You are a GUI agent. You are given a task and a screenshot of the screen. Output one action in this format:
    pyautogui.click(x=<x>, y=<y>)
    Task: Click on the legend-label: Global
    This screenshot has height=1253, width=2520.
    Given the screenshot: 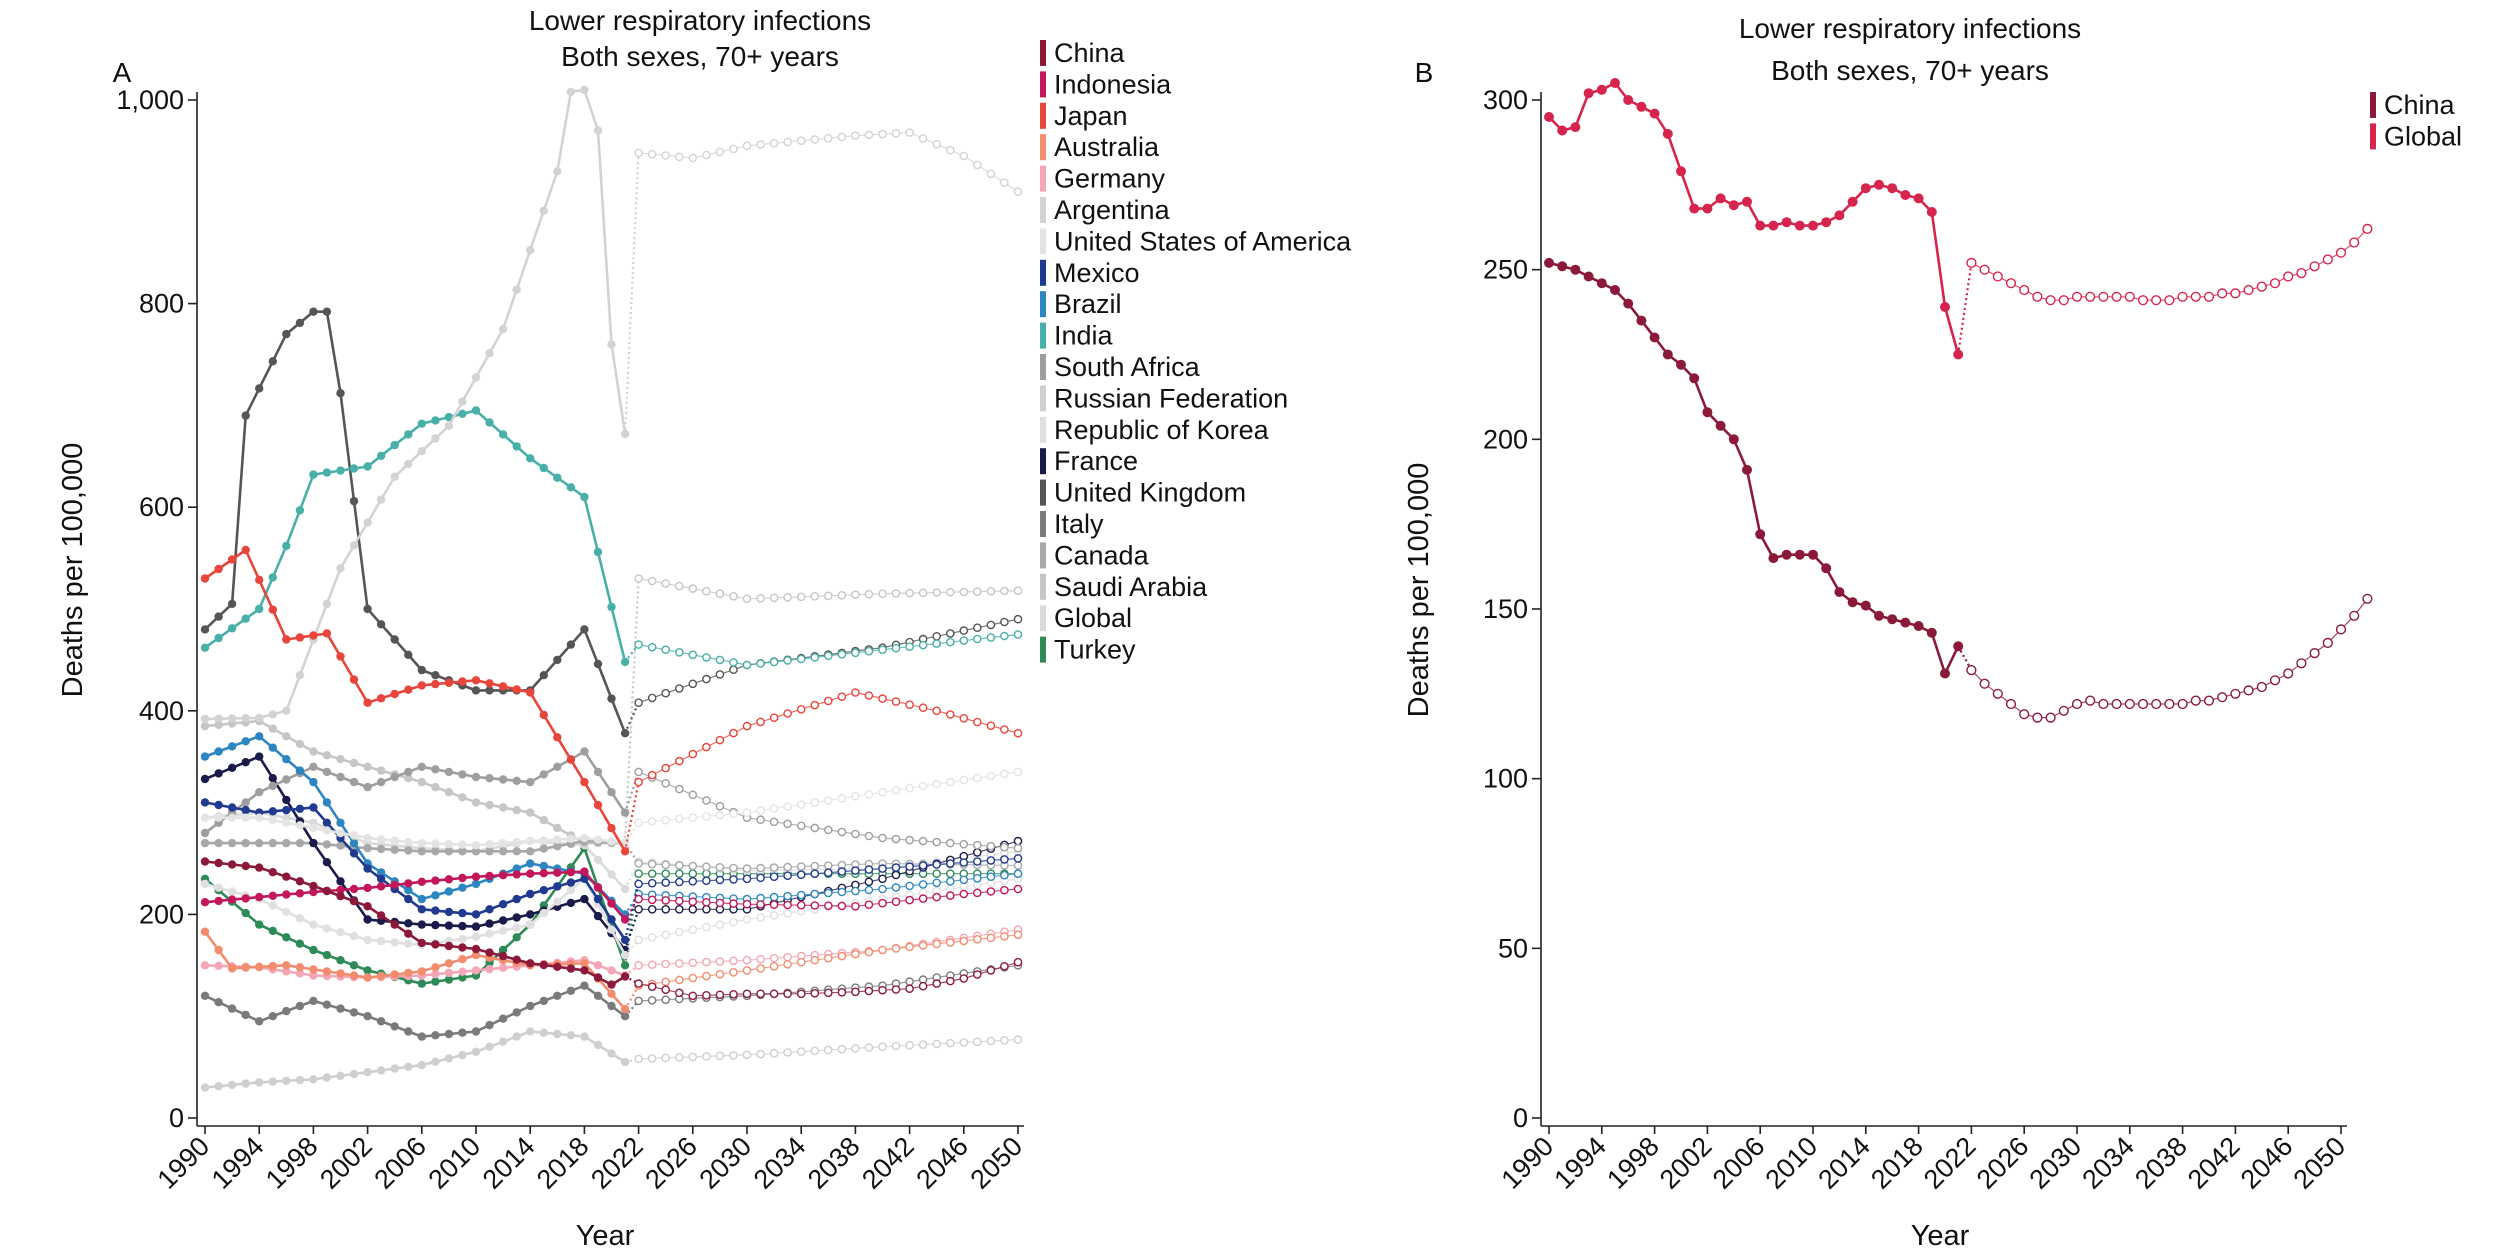 What is the action you would take?
    pyautogui.click(x=1093, y=618)
    